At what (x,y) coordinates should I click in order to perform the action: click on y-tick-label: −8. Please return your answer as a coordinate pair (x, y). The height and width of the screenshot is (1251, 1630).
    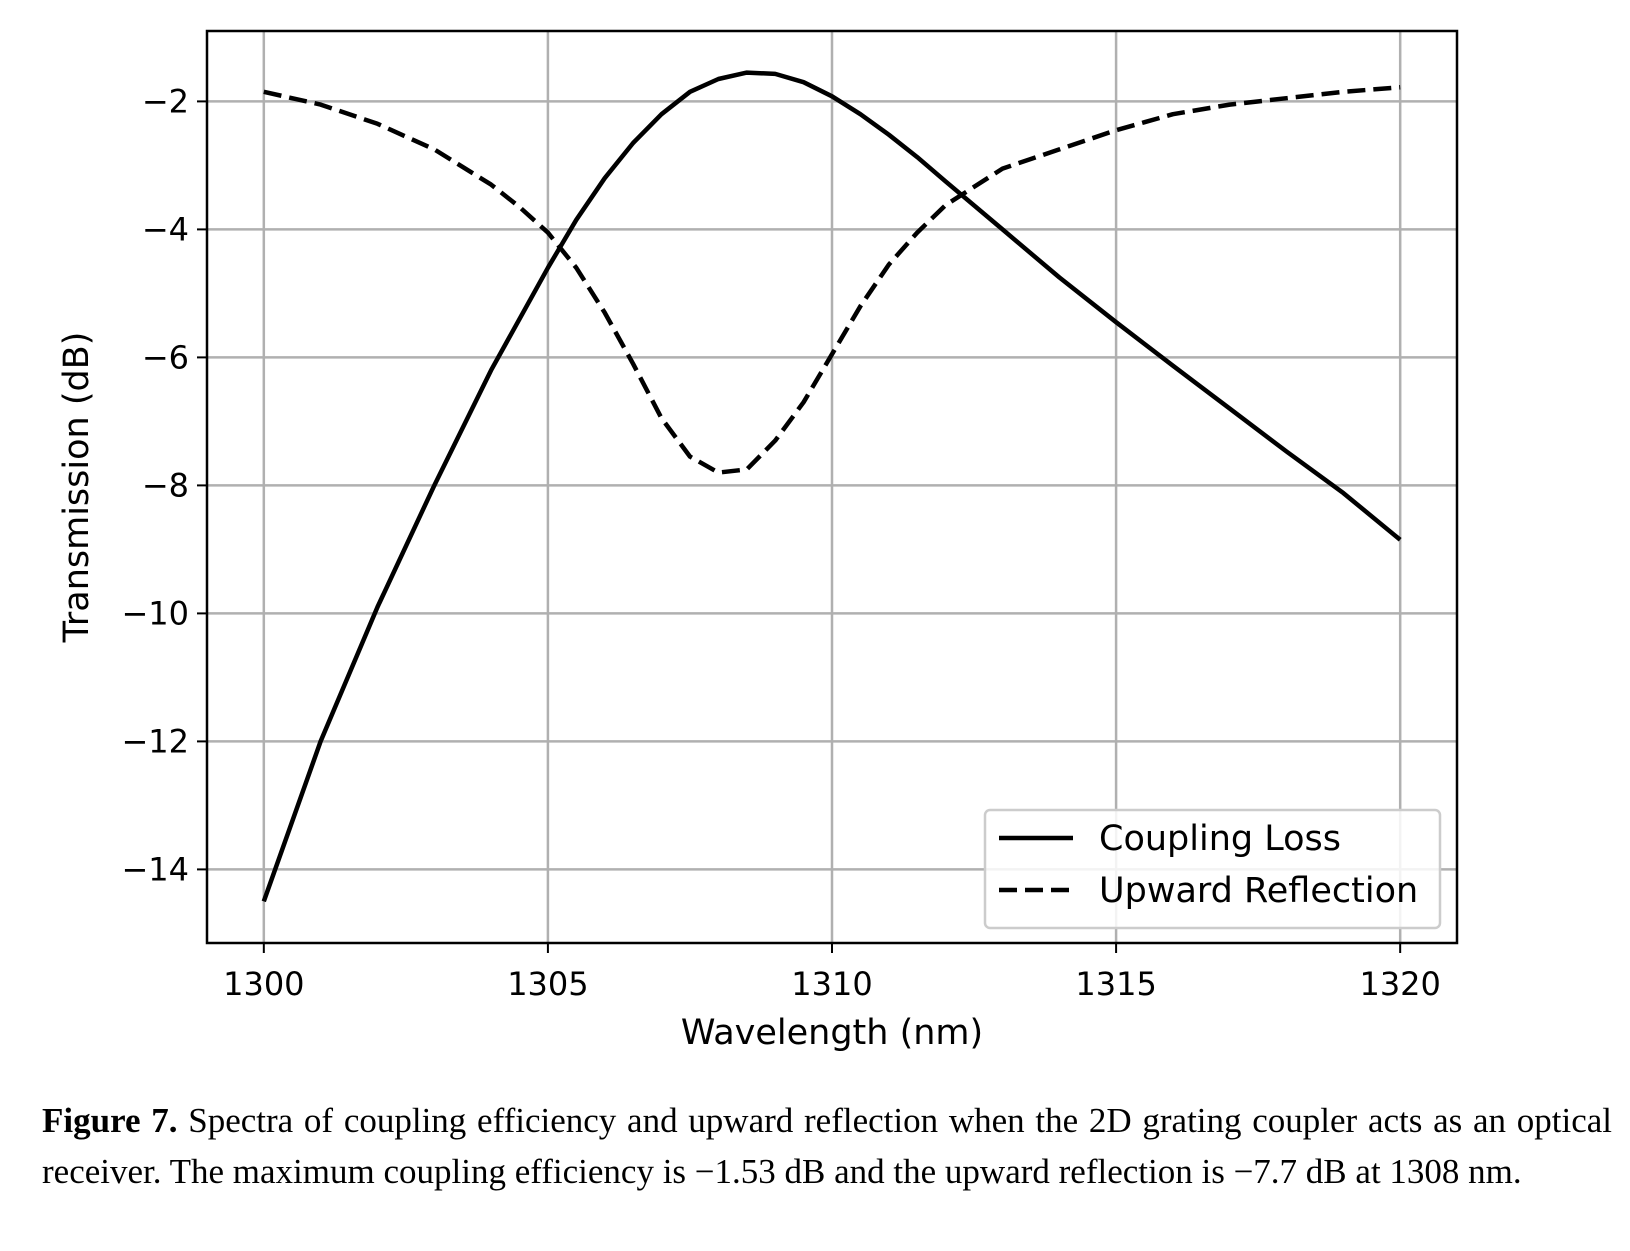
    Looking at the image, I should click on (165, 485).